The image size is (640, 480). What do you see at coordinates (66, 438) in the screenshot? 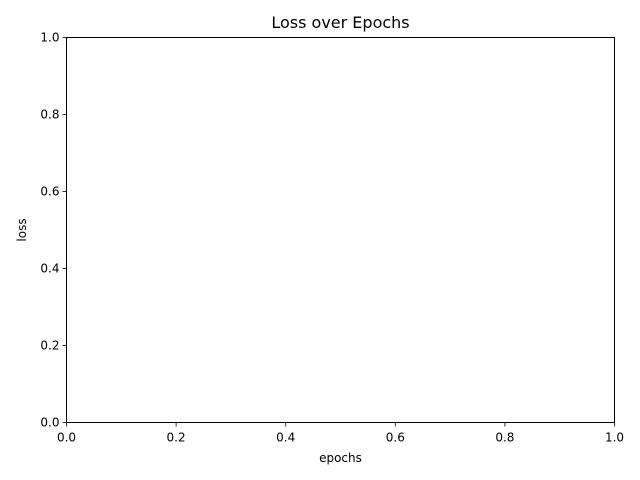
I see `x-tick-label: 0.0` at bounding box center [66, 438].